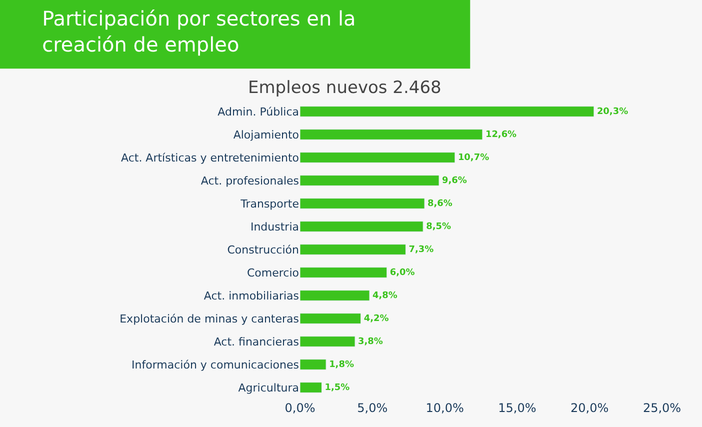 This screenshot has width=702, height=427. Describe the element at coordinates (252, 295) in the screenshot. I see `y-tick-label: Act. inmobiliarias` at that location.